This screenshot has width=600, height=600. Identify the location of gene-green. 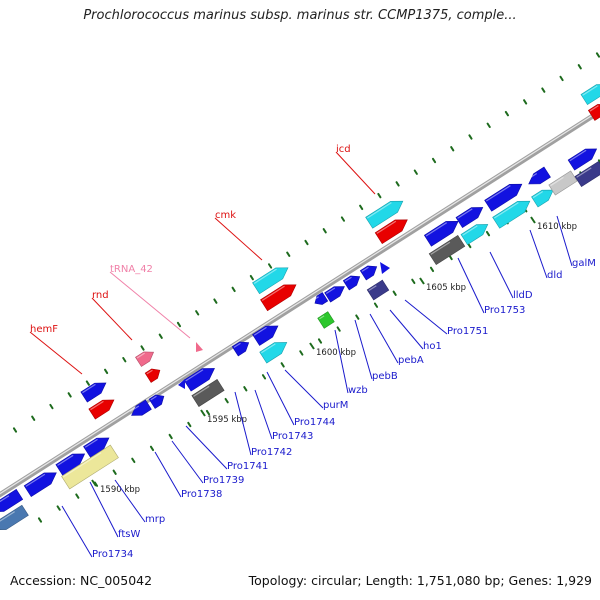
(326, 320).